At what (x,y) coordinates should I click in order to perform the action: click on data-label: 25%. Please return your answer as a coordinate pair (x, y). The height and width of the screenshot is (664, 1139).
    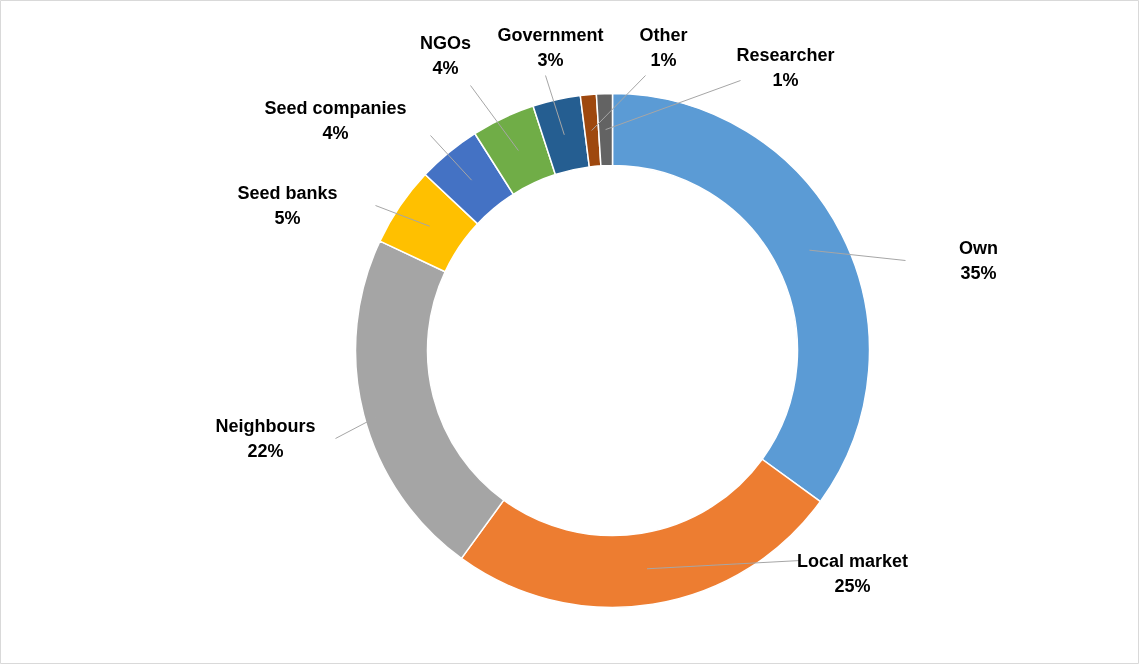
    Looking at the image, I should click on (852, 586).